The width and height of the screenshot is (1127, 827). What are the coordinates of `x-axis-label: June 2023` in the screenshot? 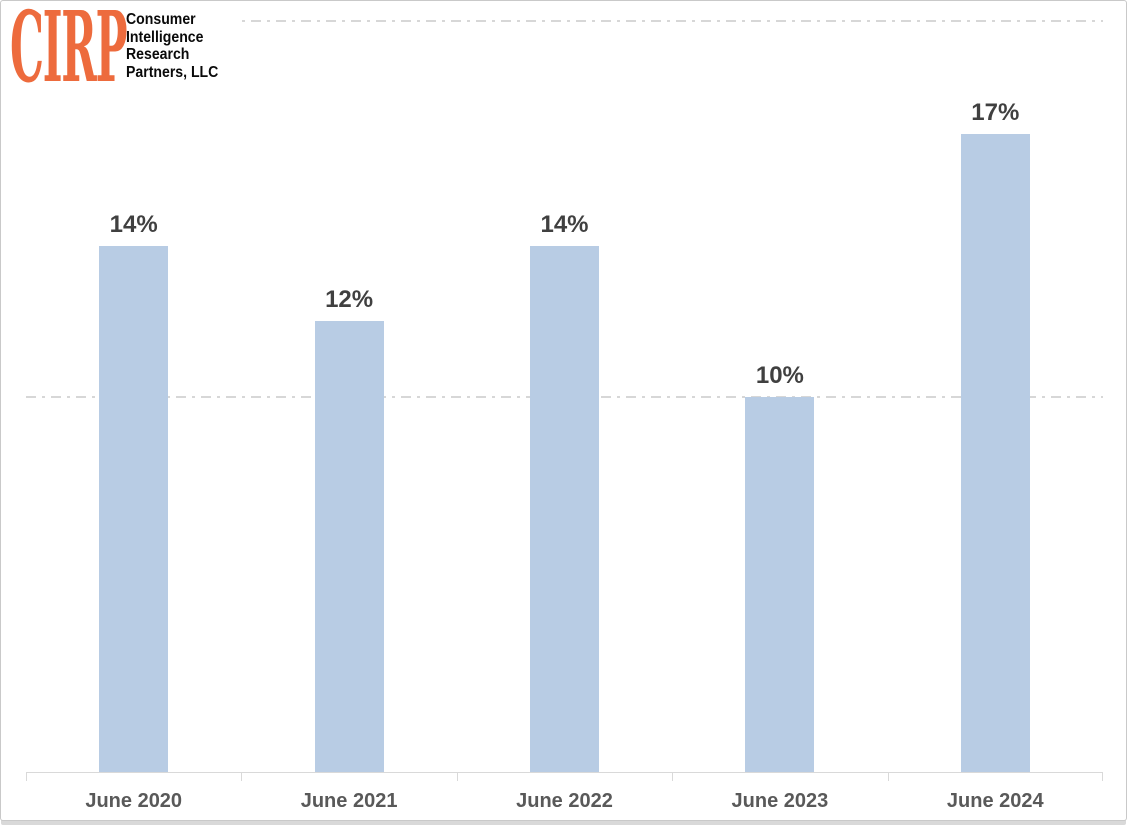 It's located at (780, 801).